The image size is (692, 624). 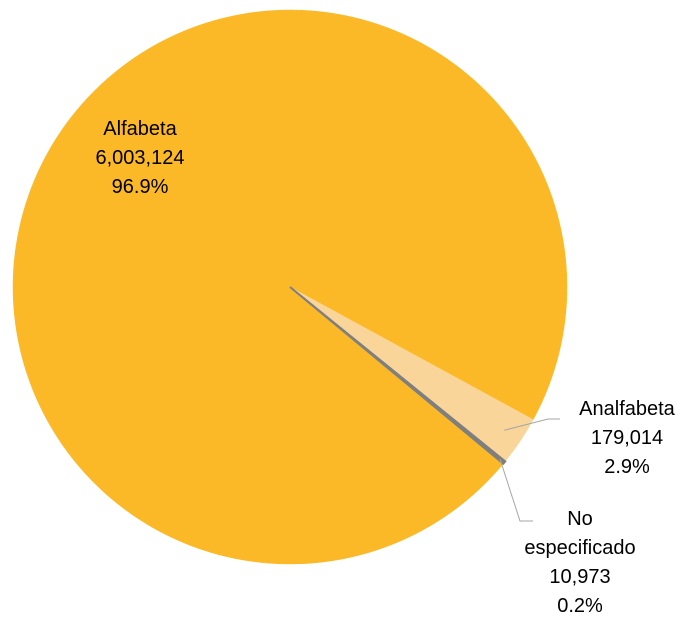 I want to click on data-label: Alfabeta 6,003,124 96.9%, so click(x=140, y=158).